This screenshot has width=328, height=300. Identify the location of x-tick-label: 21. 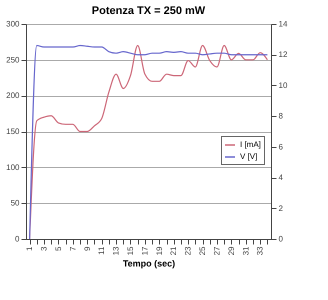
(173, 251).